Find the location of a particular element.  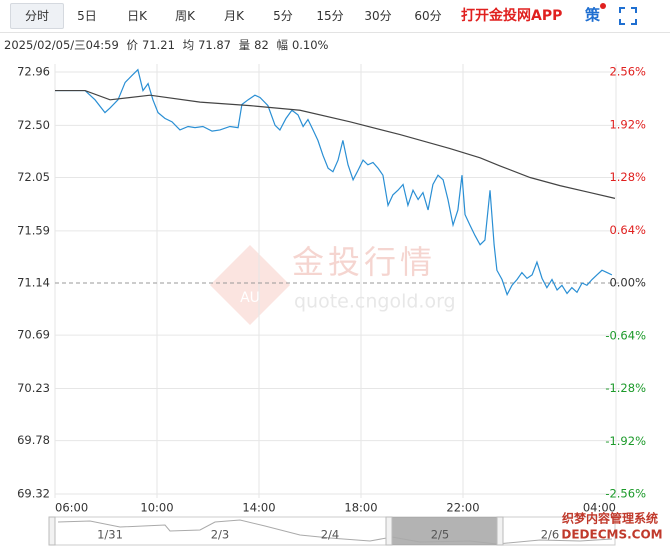

y-tick-label: 71.59 is located at coordinates (33, 230).